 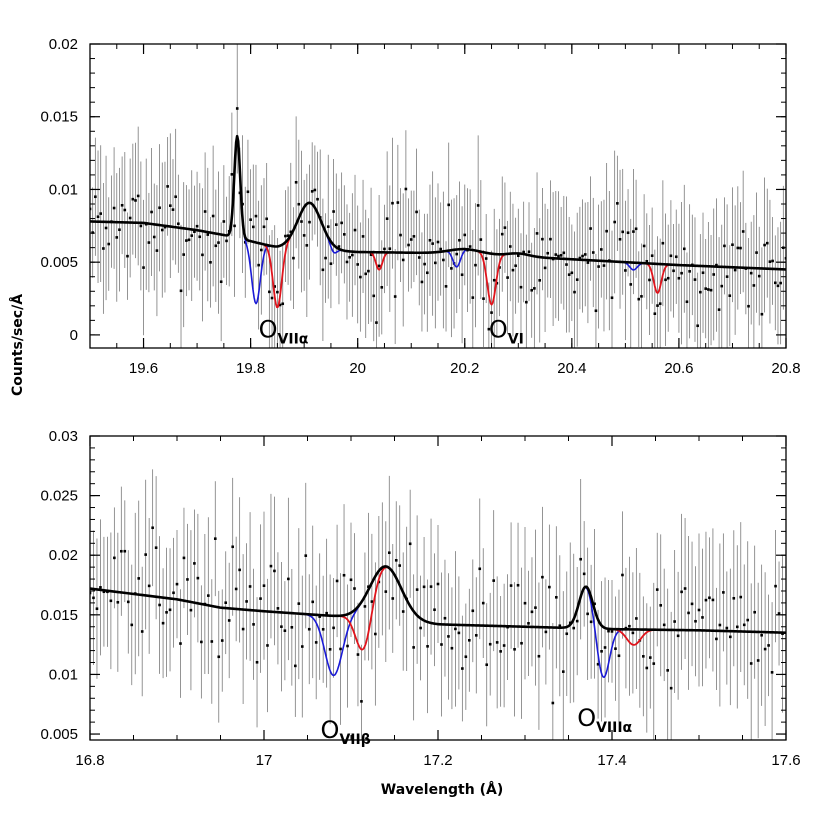 I want to click on y-tick-label: 0.01, so click(x=63, y=189).